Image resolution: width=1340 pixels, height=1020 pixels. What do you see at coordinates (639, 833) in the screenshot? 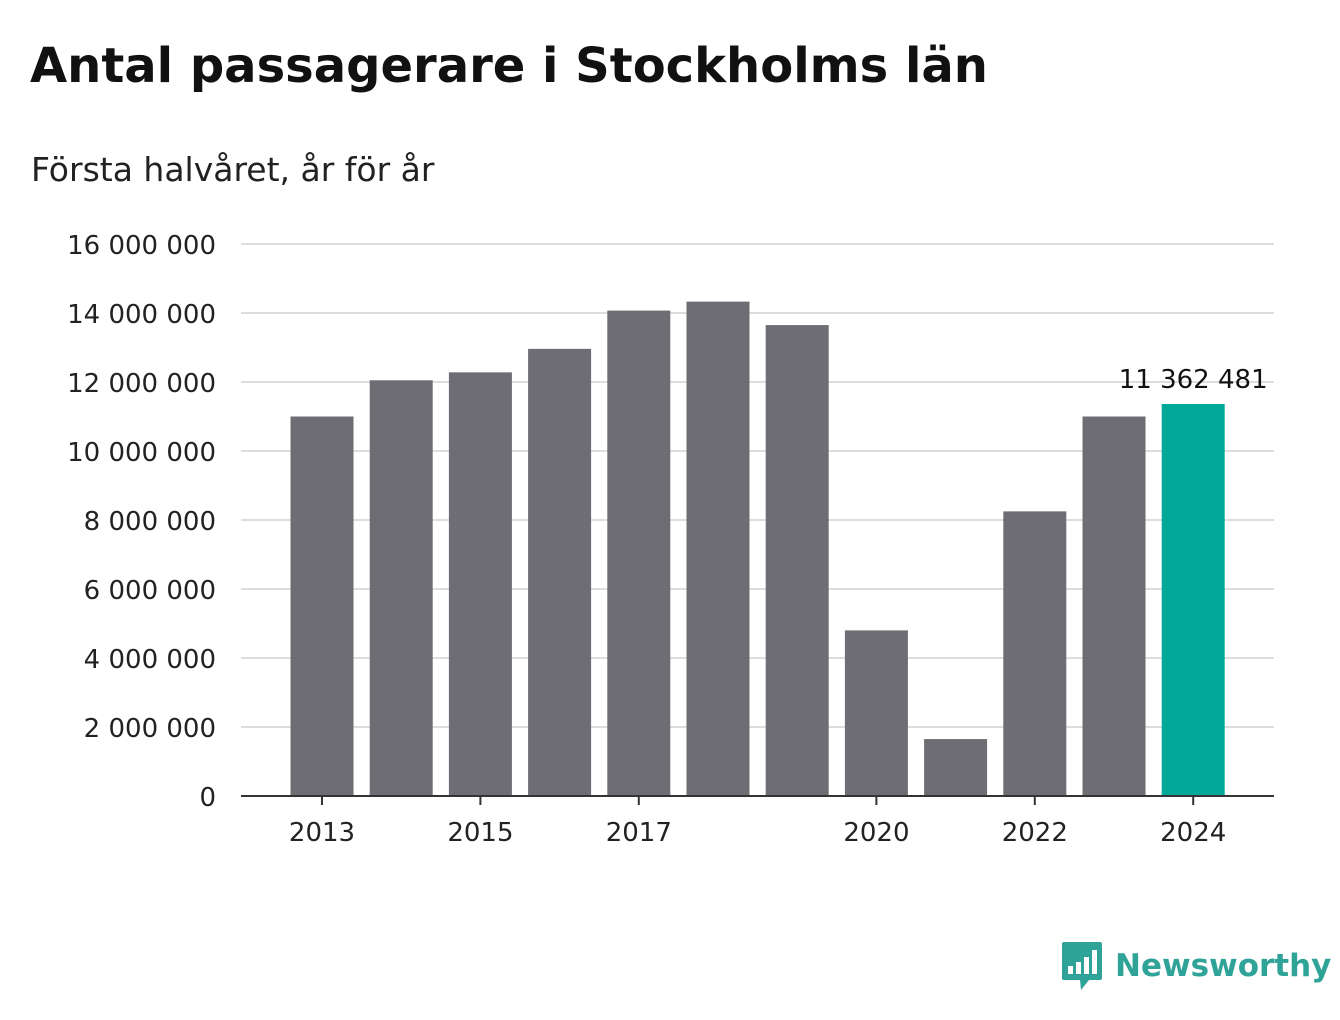
I see `x-tick-label: 2017` at bounding box center [639, 833].